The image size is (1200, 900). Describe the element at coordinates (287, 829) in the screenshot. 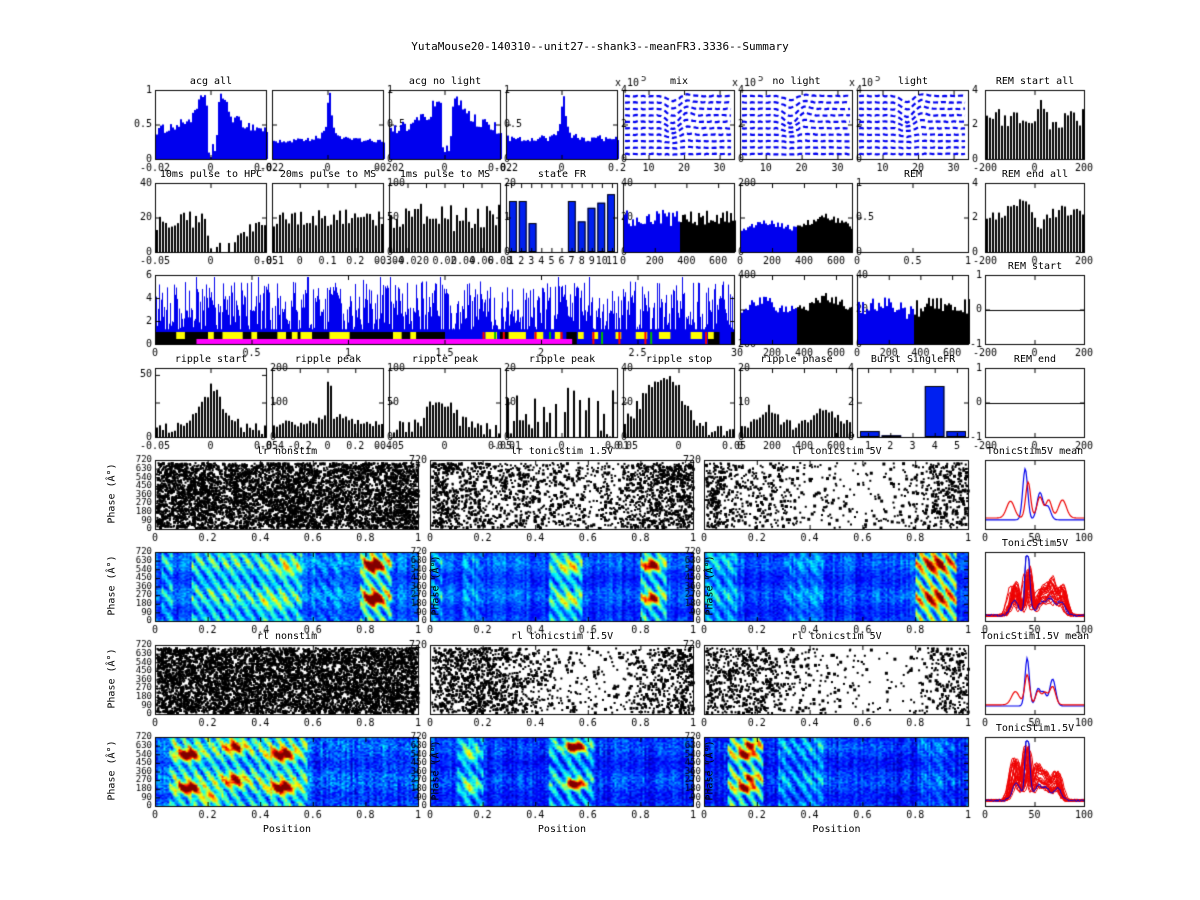

I see `xlabel-heatmap-rl-nonstim: Position` at that location.